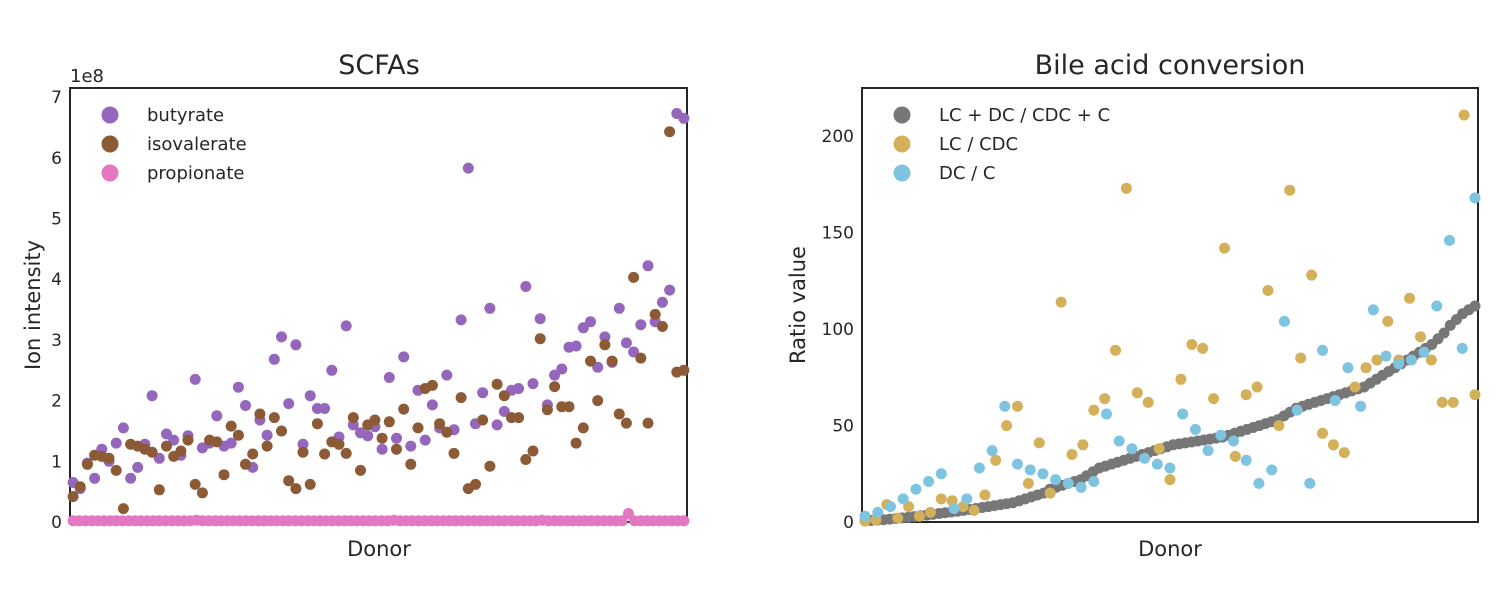  I want to click on y-tick-label: 4, so click(56, 280).